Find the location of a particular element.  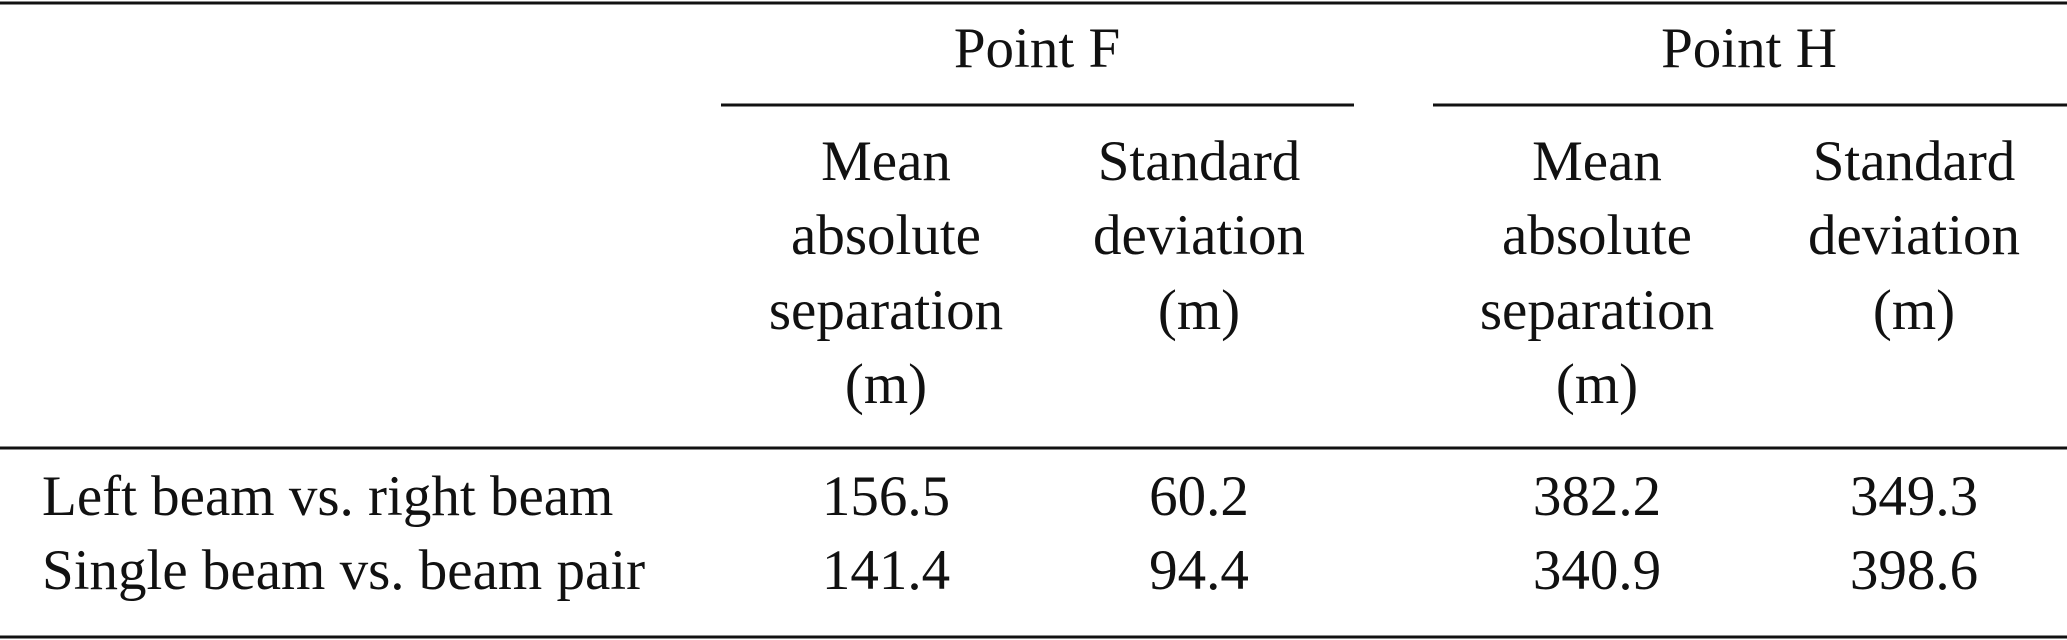

group-header: Point H is located at coordinates (1749, 48).